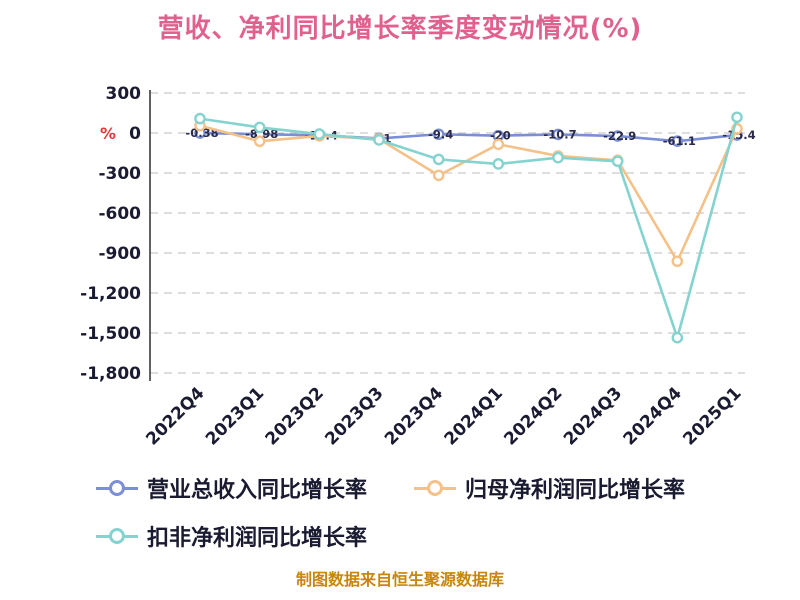 The image size is (800, 600). I want to click on x-tick-group: 2023Q3, so click(354, 416).